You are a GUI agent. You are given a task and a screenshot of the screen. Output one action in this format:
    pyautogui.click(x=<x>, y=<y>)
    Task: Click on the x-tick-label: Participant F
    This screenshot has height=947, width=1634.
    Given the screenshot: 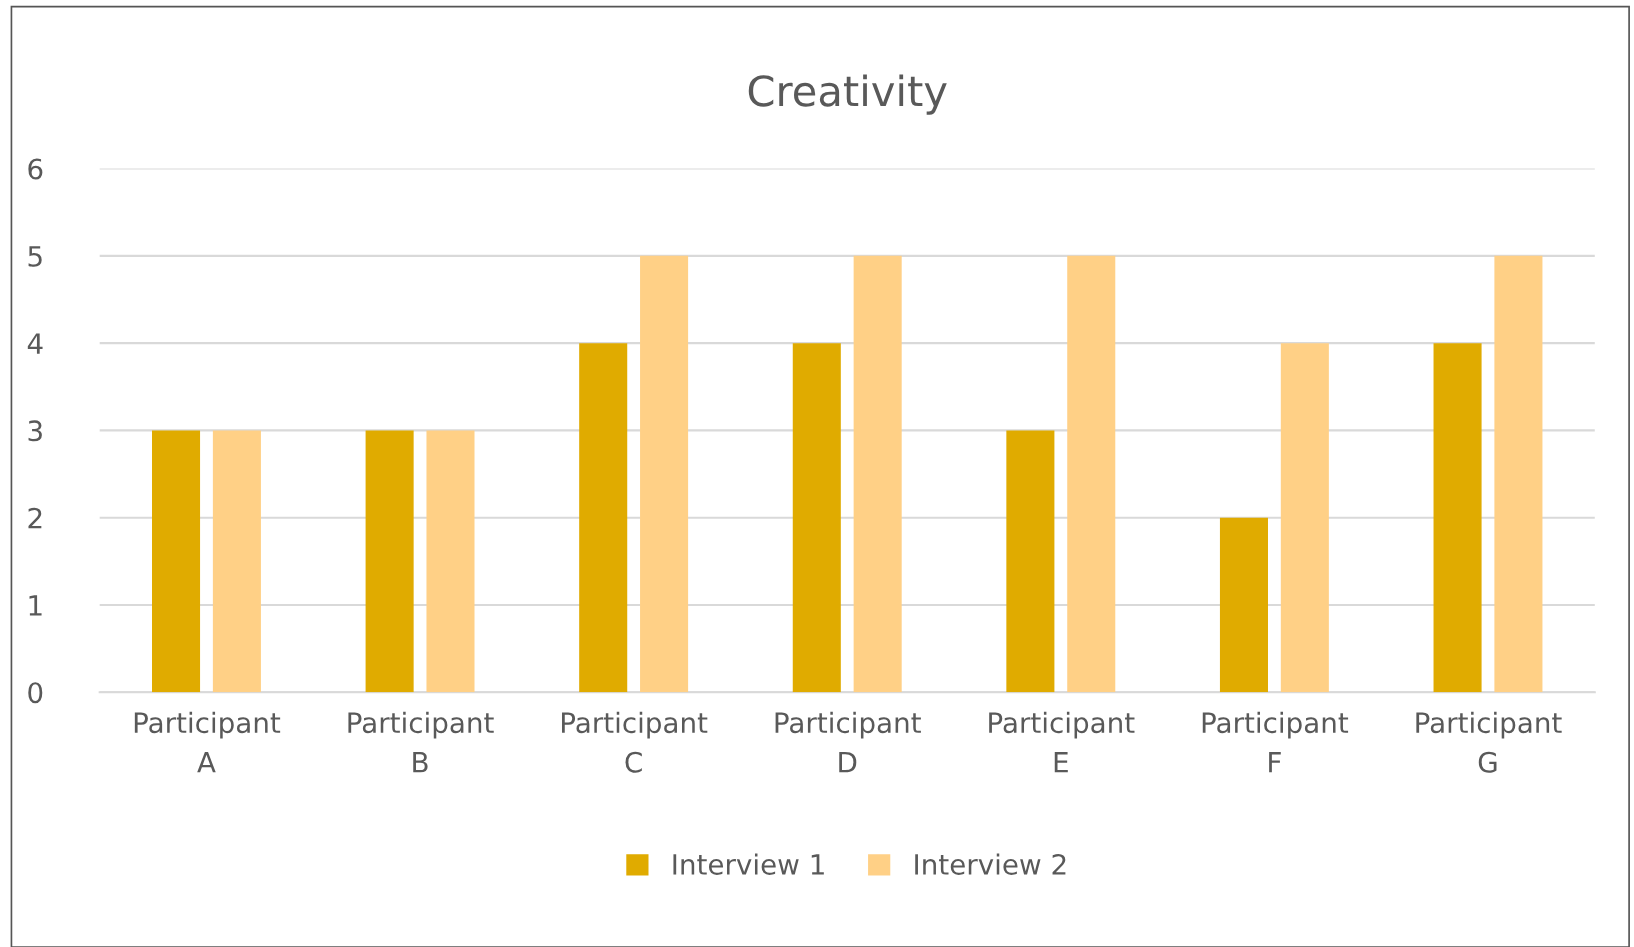 What is the action you would take?
    pyautogui.click(x=1275, y=742)
    